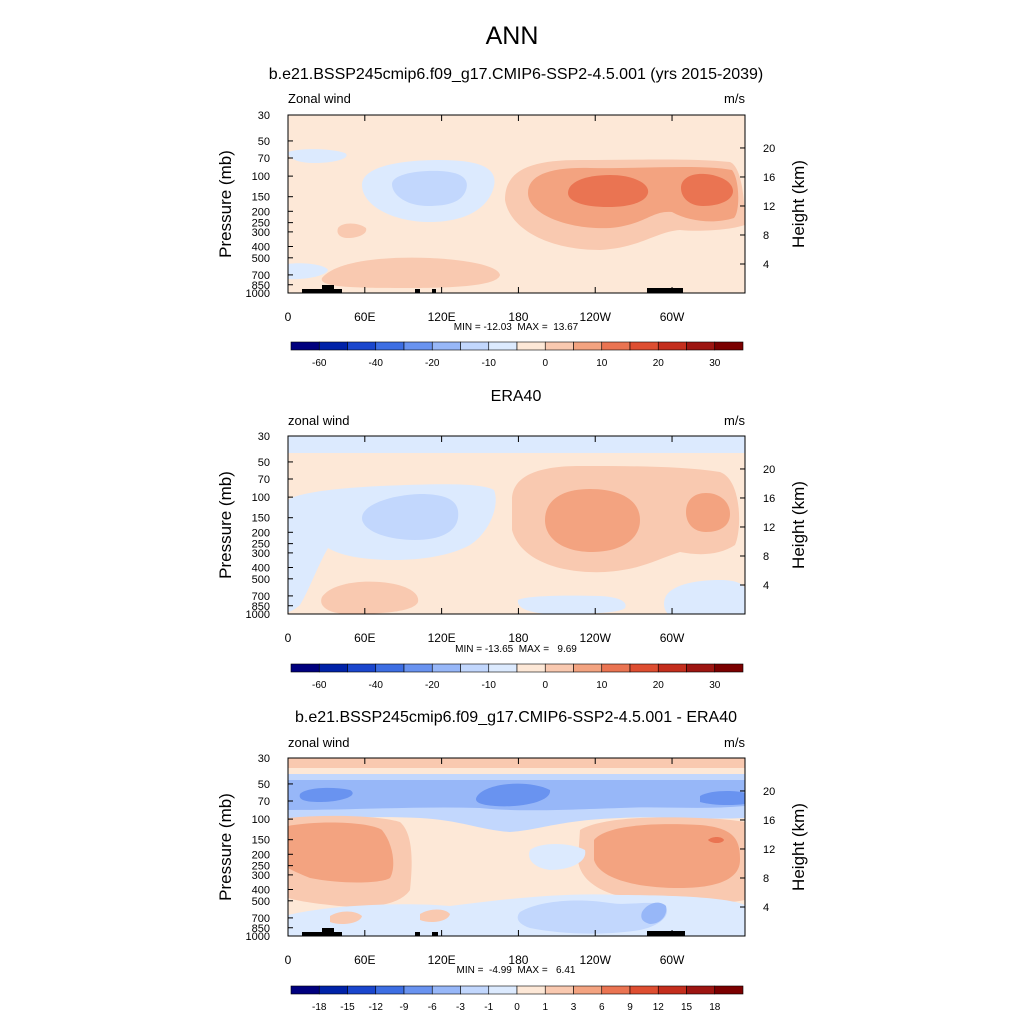 Image resolution: width=1024 pixels, height=1024 pixels. I want to click on pressure-tick-label: 300, so click(261, 876).